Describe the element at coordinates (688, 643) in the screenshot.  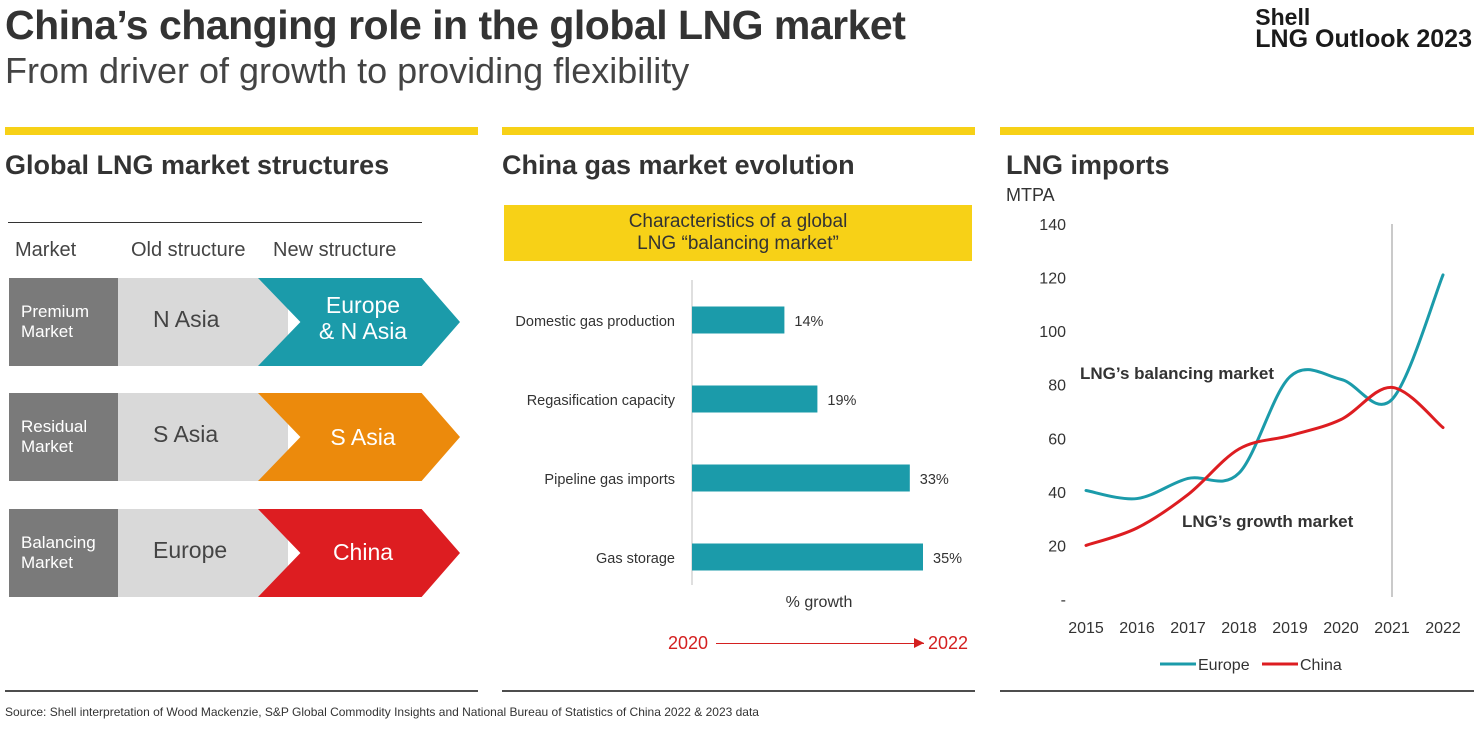
I see `year-start-label: 2020` at that location.